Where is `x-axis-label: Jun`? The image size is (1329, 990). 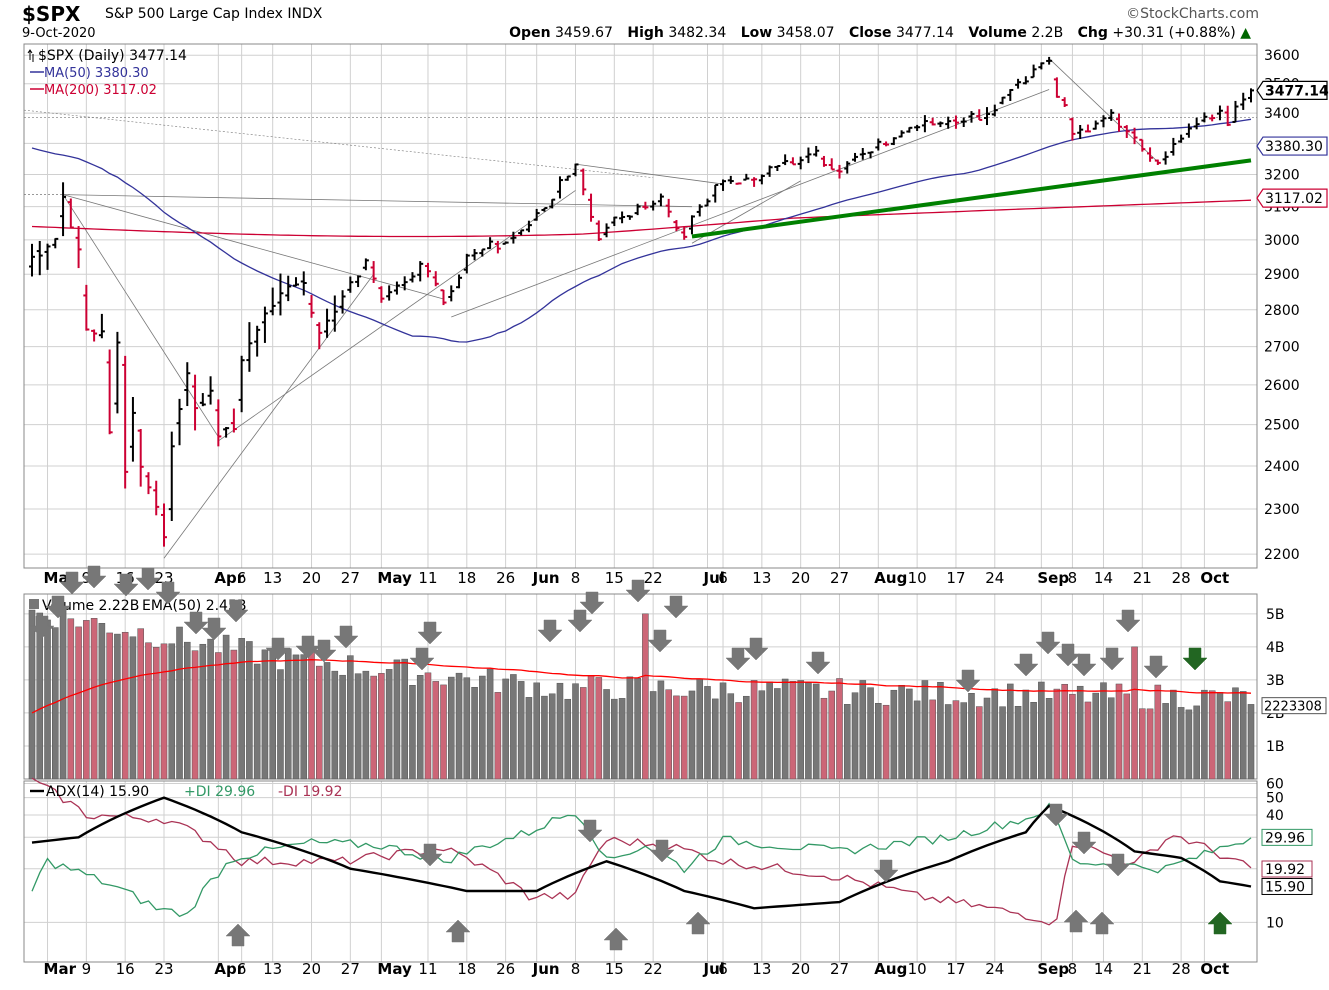 x-axis-label: Jun is located at coordinates (546, 969).